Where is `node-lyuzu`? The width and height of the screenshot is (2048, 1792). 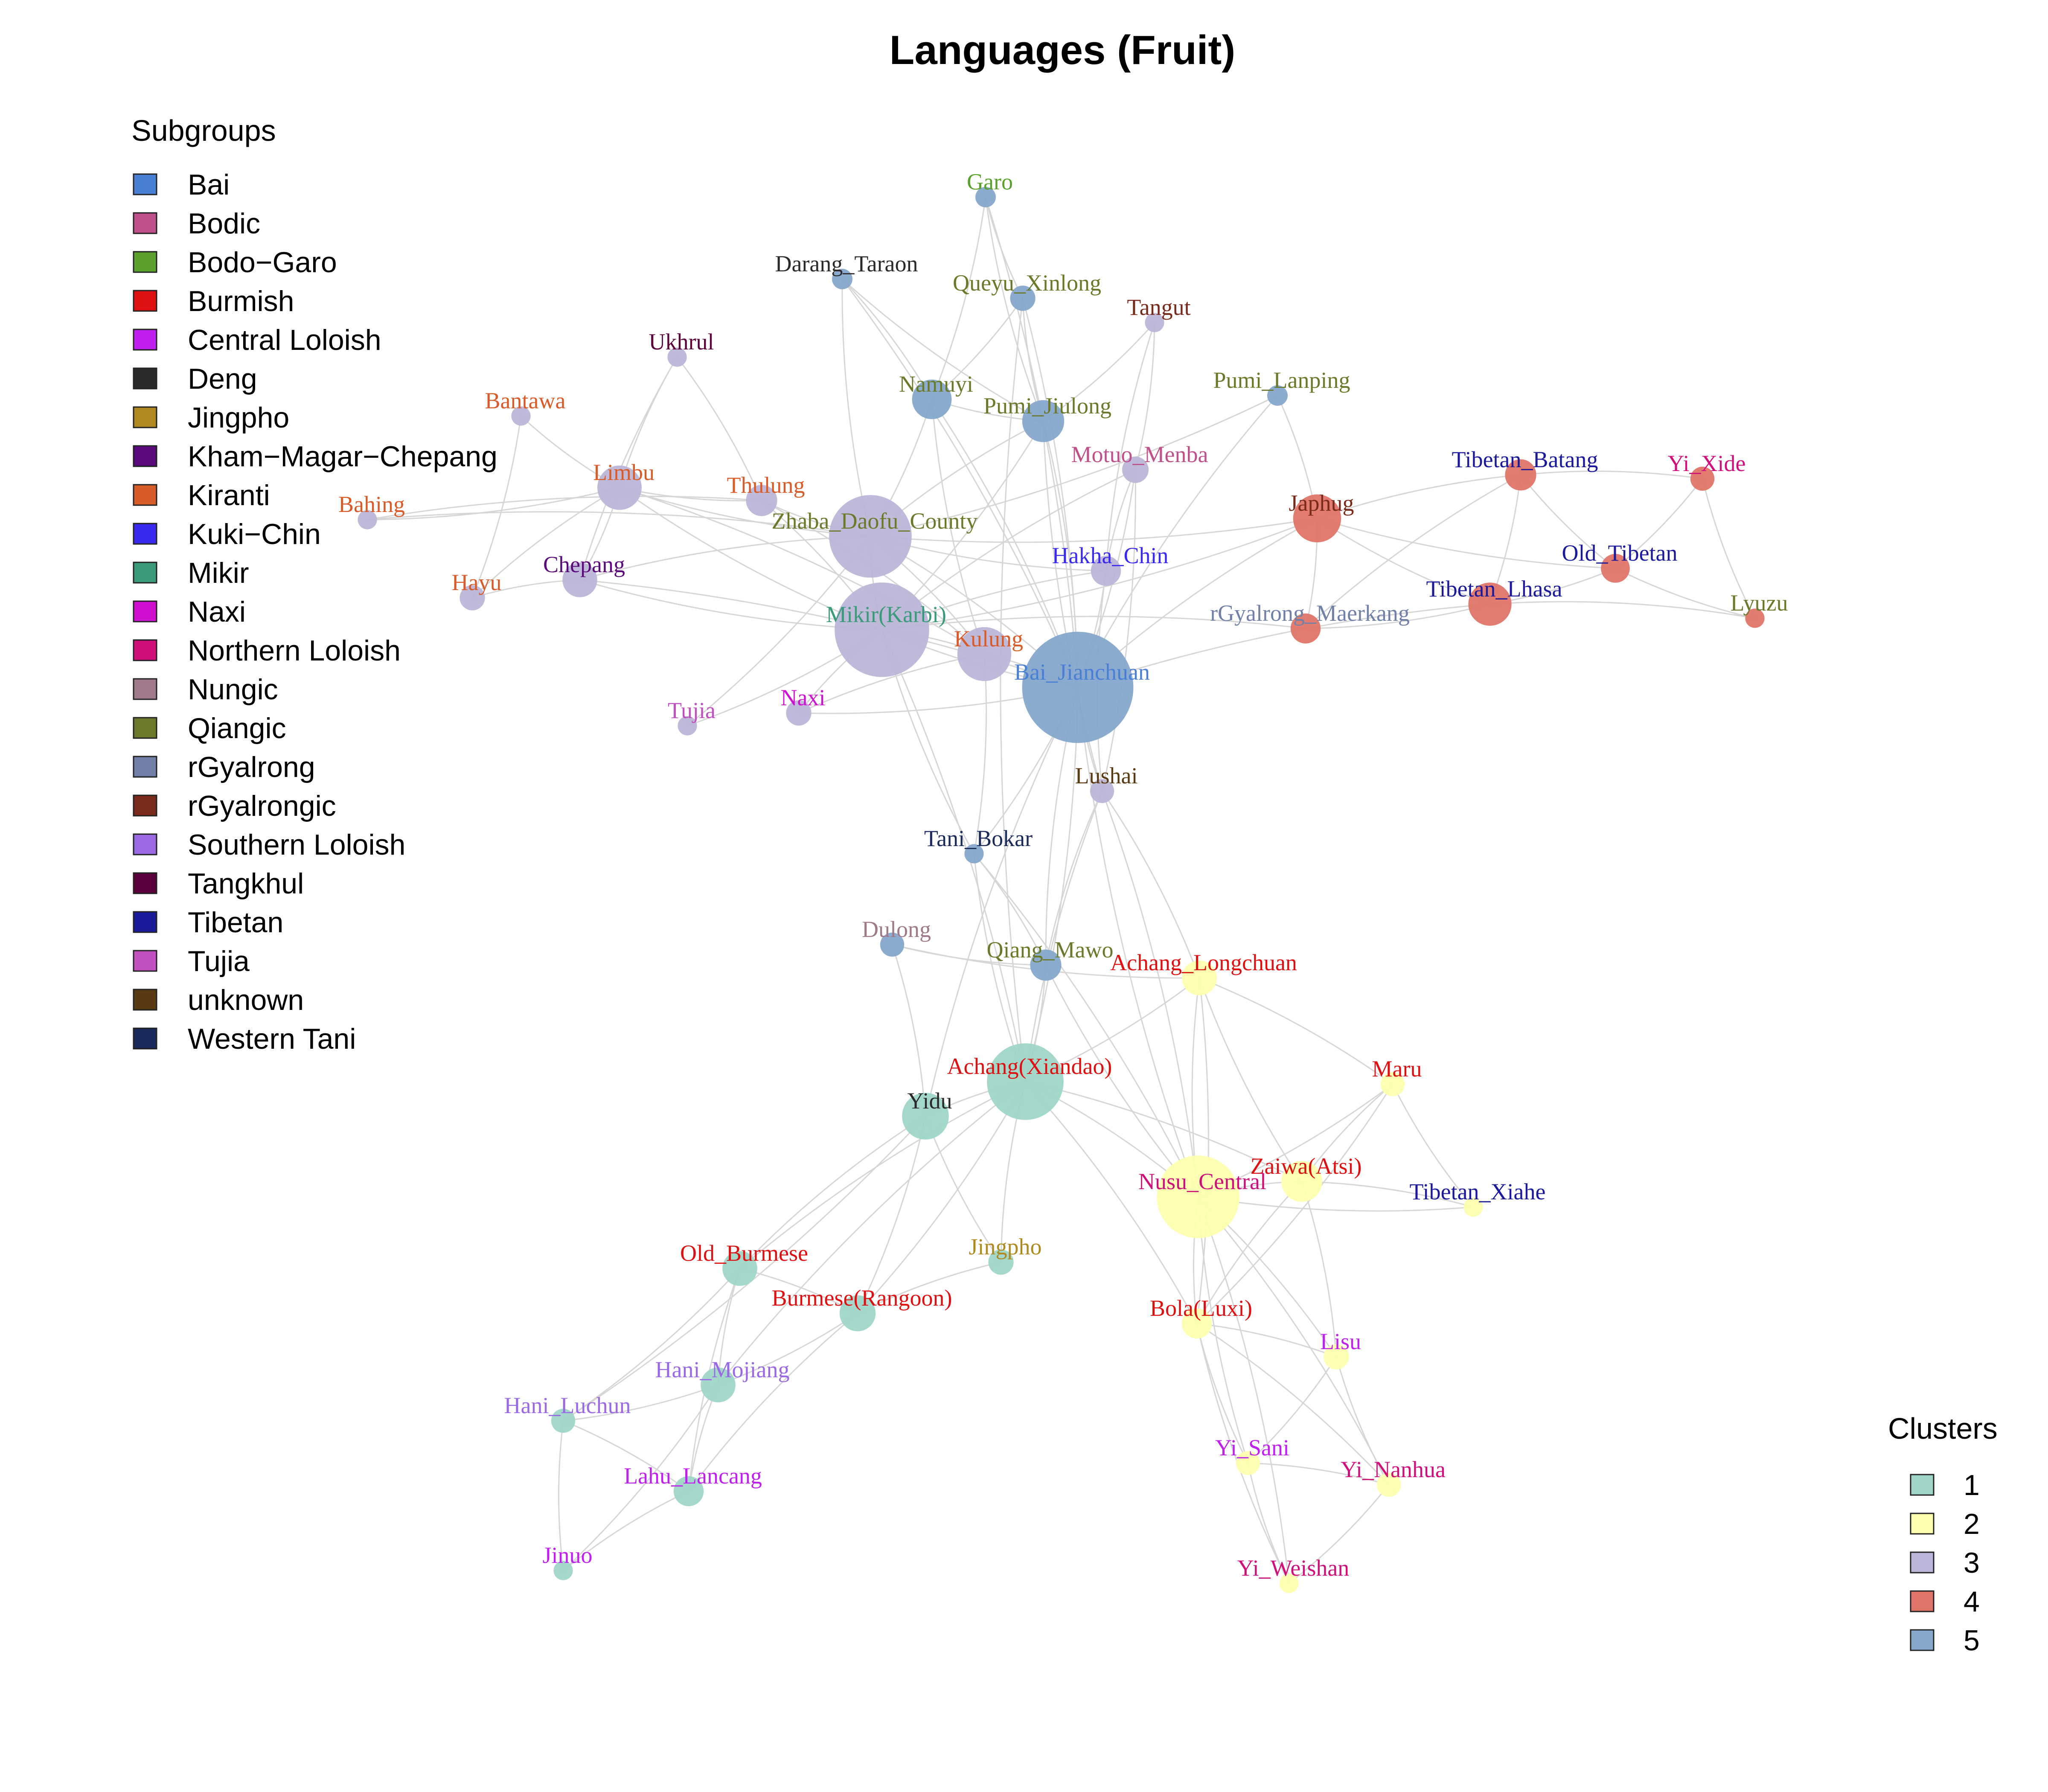
node-lyuzu is located at coordinates (1755, 618).